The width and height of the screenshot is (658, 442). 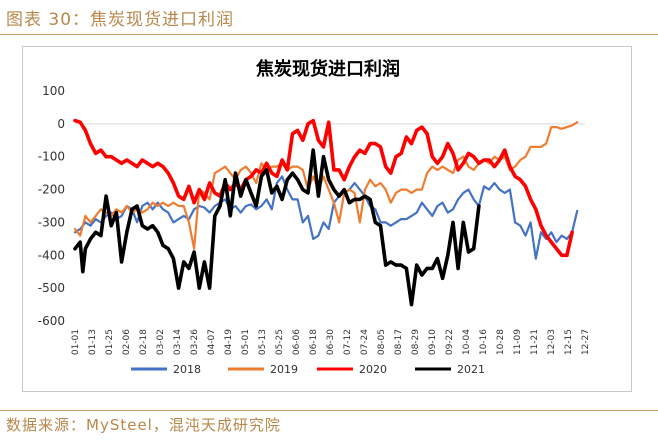 I want to click on x-tick-label: 12-15, so click(x=569, y=342).